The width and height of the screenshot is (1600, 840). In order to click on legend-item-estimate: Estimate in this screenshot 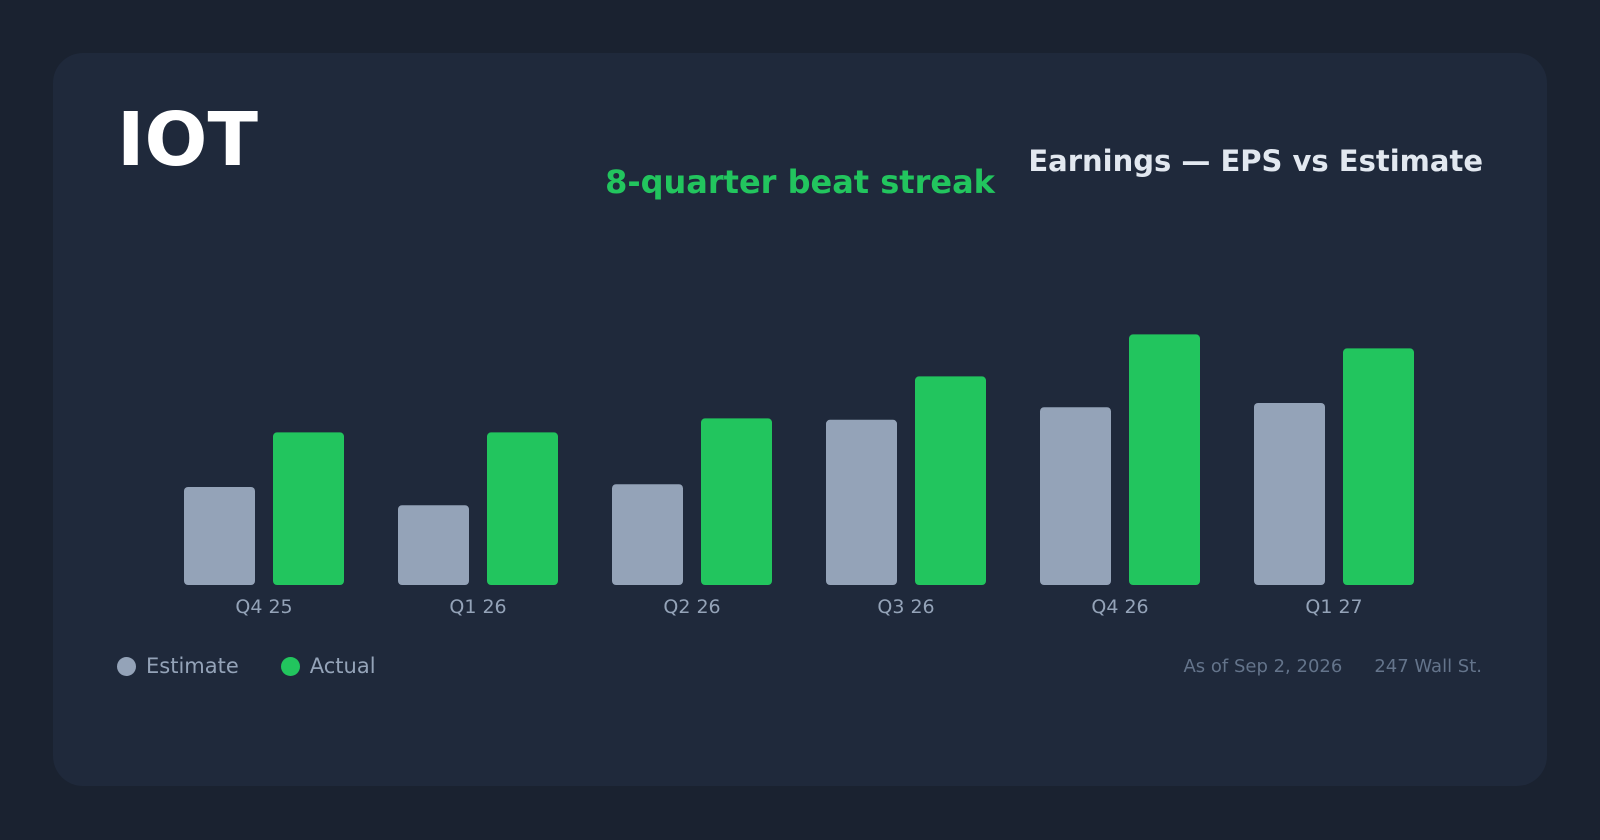, I will do `click(178, 666)`.